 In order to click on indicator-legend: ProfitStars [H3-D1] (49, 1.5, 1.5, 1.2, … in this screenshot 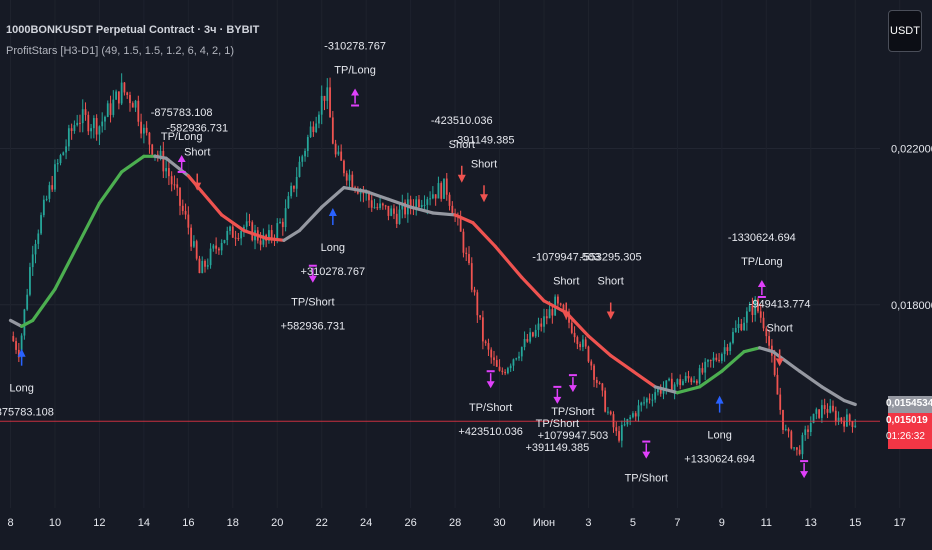, I will do `click(120, 51)`.